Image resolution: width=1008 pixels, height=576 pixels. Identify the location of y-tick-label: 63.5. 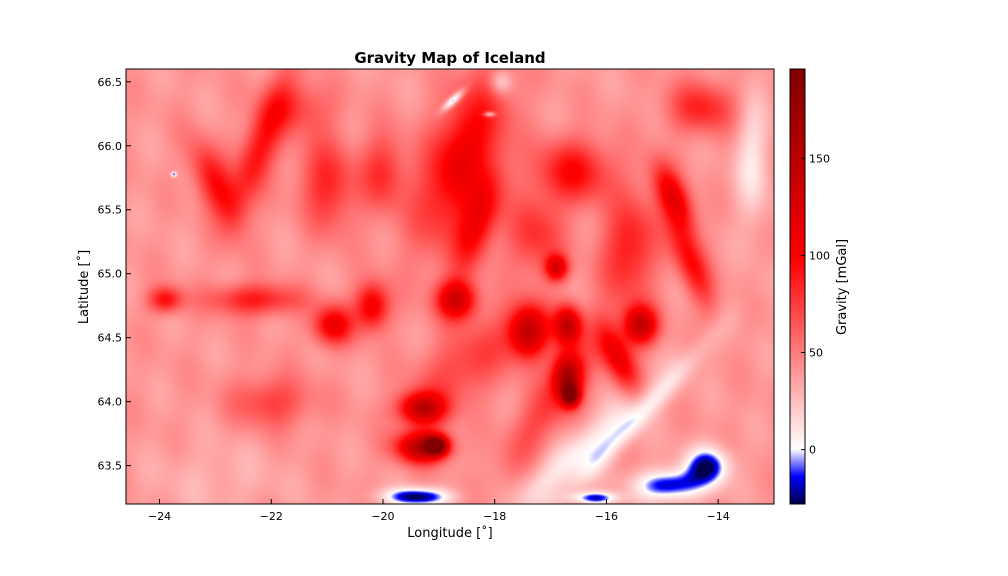
(110, 466).